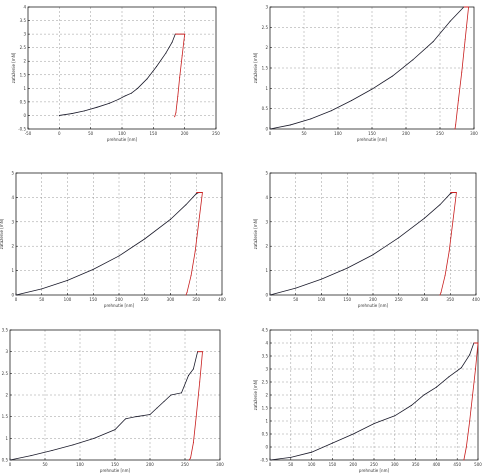  I want to click on y-axis-label: zaťaženie [mN], so click(13, 67).